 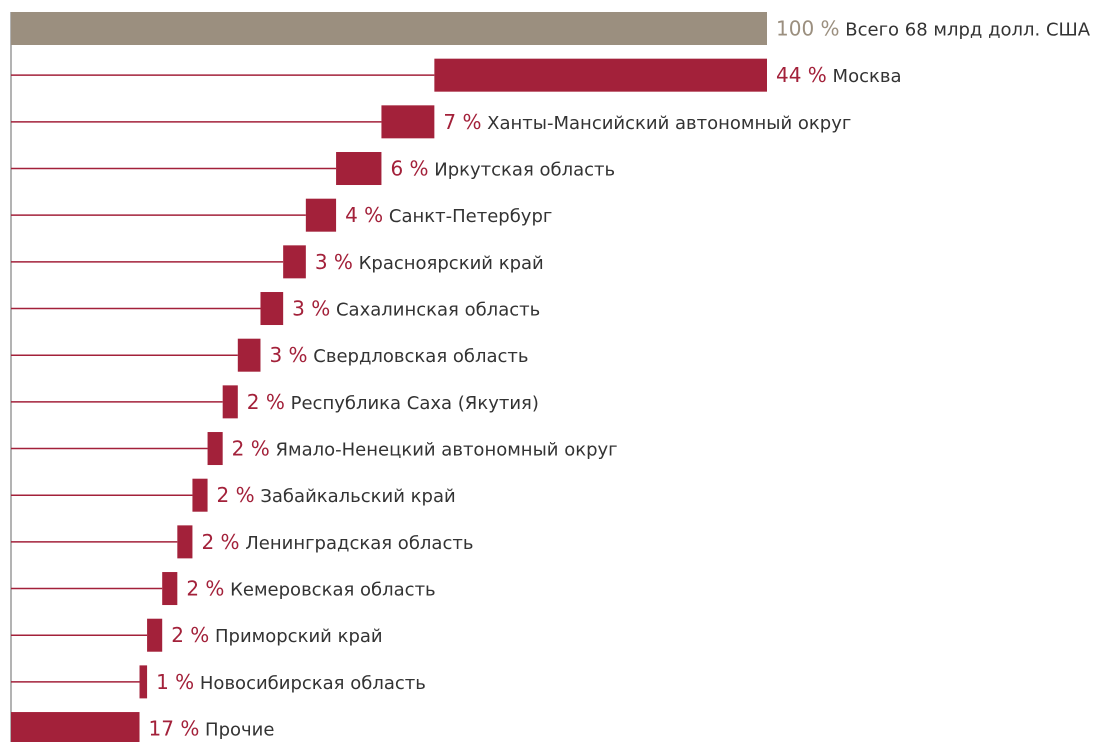 What do you see at coordinates (412, 403) in the screenshot?
I see `bar-category-label: Республика Саха (Якутия)` at bounding box center [412, 403].